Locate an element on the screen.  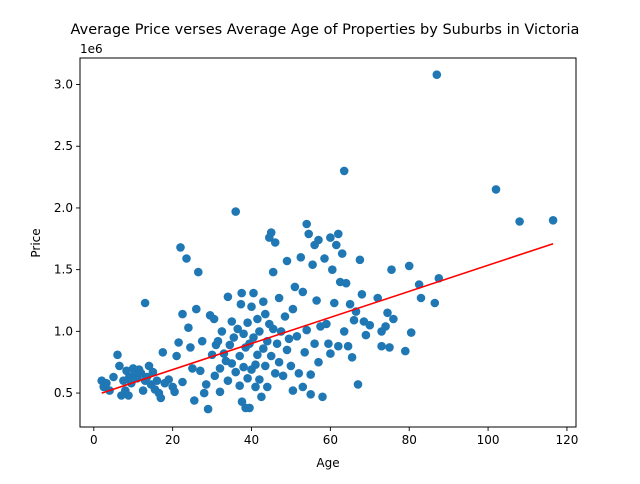
x-tick-label-2: 40 is located at coordinates (251, 440).